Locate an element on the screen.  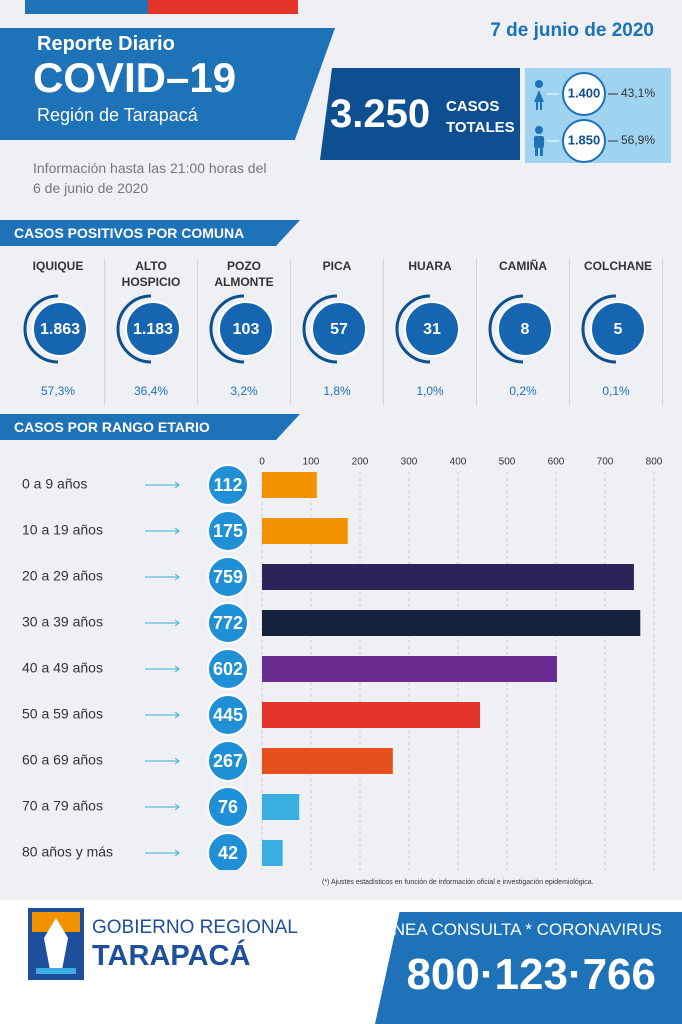
commune-circle: 1.183 is located at coordinates (148, 329).